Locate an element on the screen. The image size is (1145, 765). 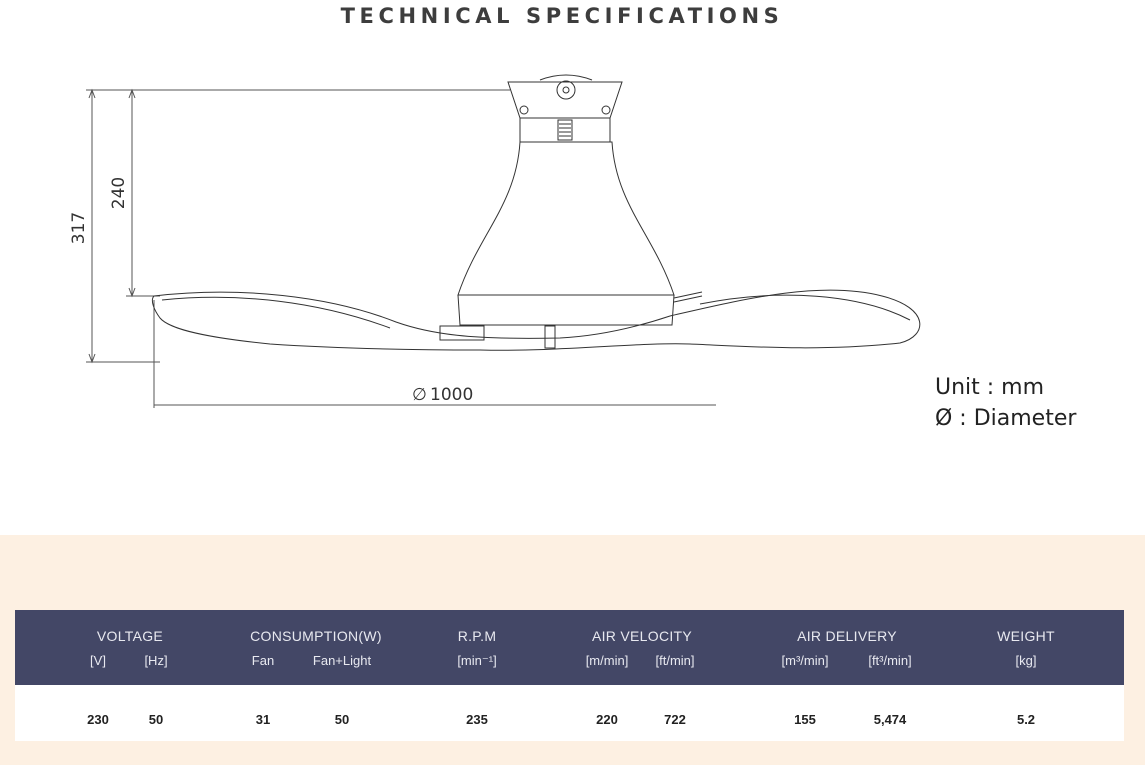
drawing-legend: Unit : mm Ø : Diameter is located at coordinates (1005, 403).